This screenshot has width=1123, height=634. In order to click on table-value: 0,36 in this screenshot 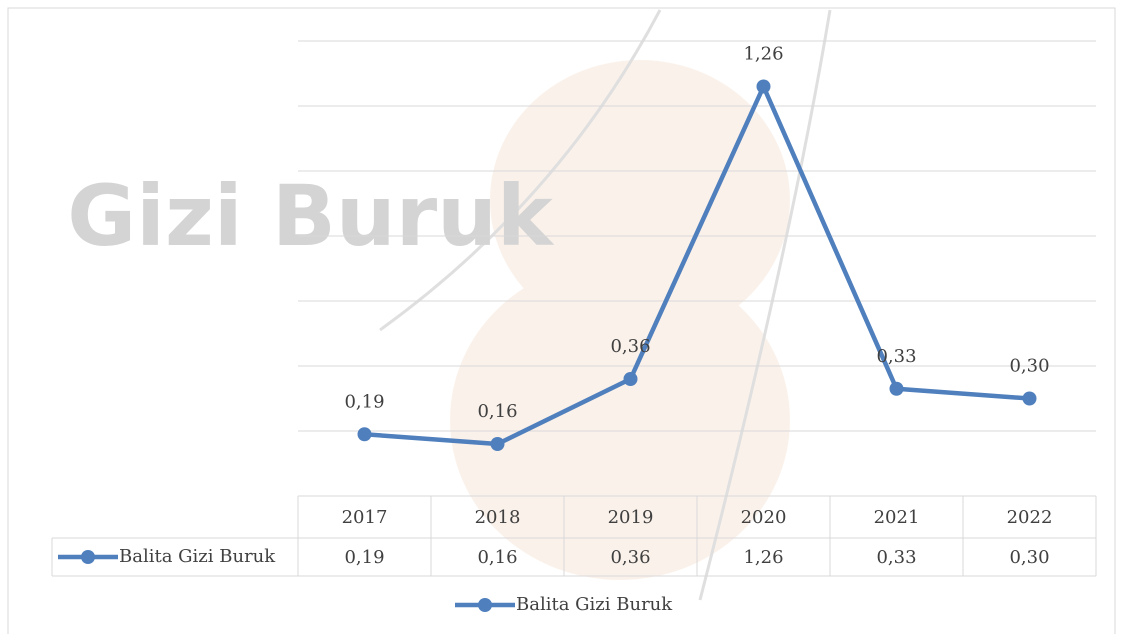, I will do `click(630, 557)`.